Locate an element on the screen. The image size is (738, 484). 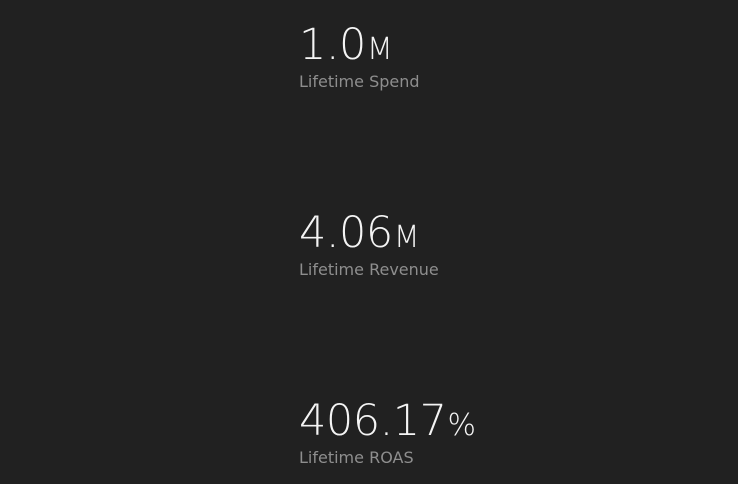
kpi-value: 1.0M is located at coordinates (509, 47).